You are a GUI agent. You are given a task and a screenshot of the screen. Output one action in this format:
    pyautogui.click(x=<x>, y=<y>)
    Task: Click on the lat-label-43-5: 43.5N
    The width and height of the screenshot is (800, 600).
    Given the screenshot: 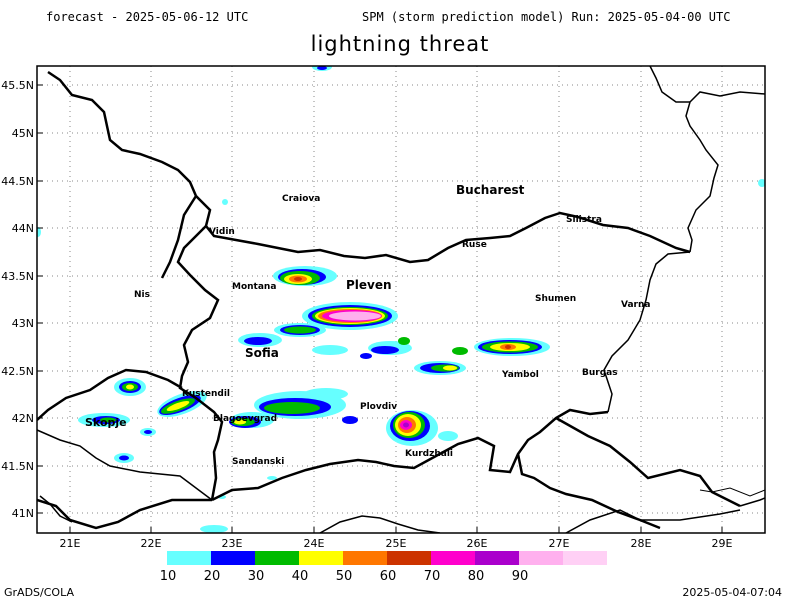 What is the action you would take?
    pyautogui.click(x=17, y=276)
    